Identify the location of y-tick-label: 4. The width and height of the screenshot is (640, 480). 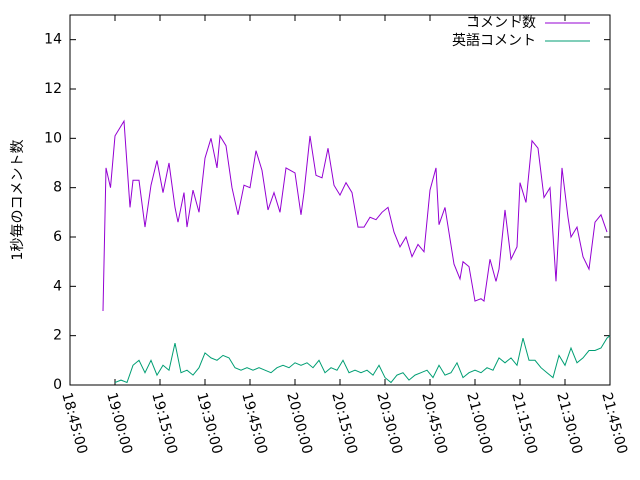
(57, 286).